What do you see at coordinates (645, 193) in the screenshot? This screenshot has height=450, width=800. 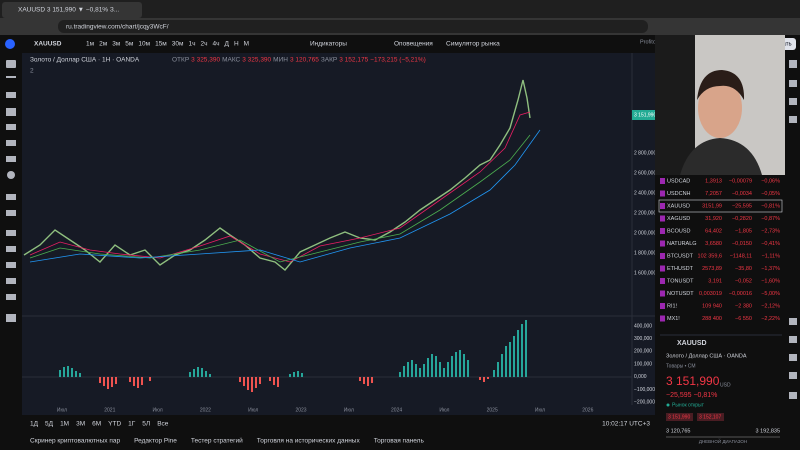 I see `price-label: 2 400,000` at bounding box center [645, 193].